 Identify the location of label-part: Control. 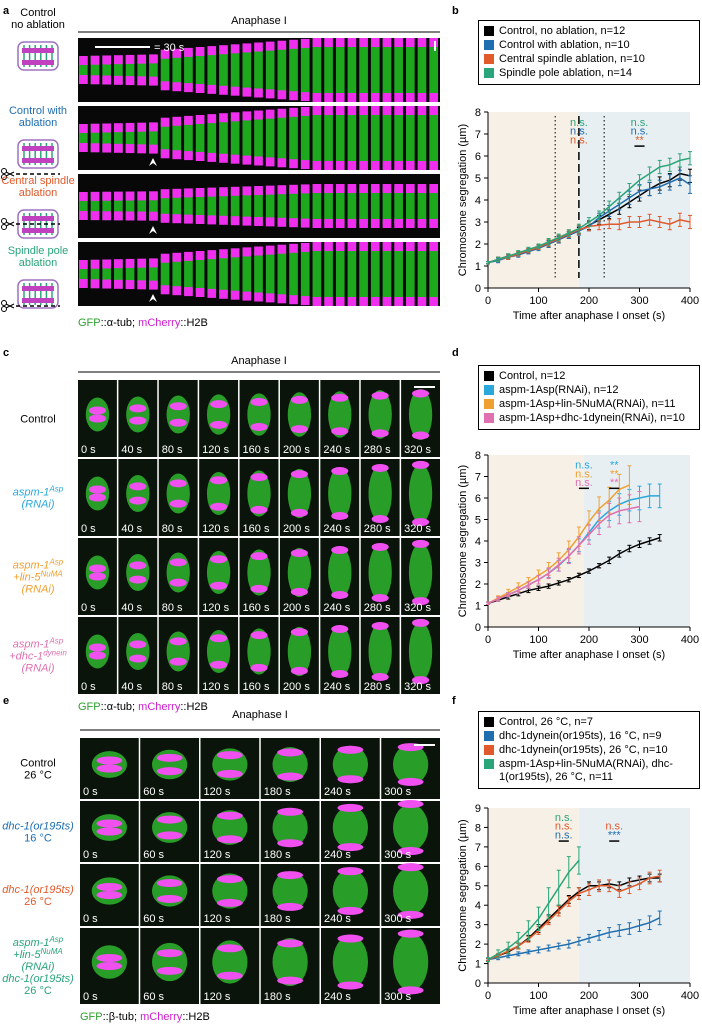
(37, 13).